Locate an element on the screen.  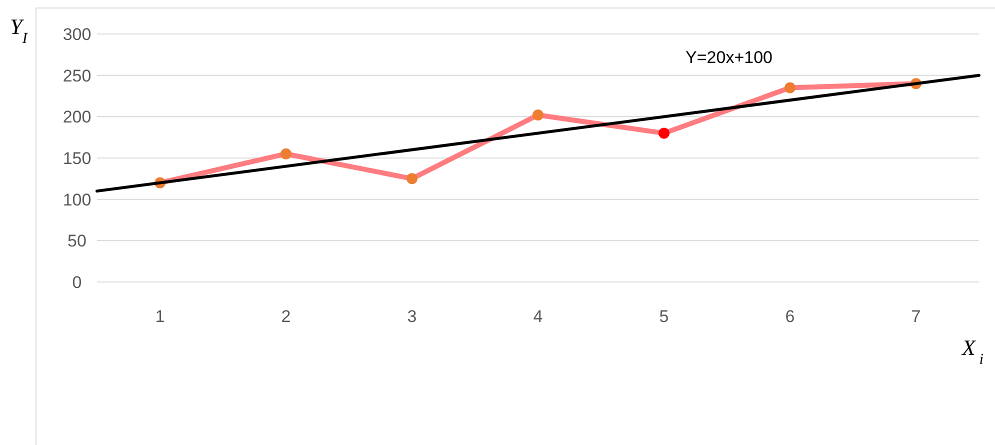
y-tick-label: 300 is located at coordinates (77, 34).